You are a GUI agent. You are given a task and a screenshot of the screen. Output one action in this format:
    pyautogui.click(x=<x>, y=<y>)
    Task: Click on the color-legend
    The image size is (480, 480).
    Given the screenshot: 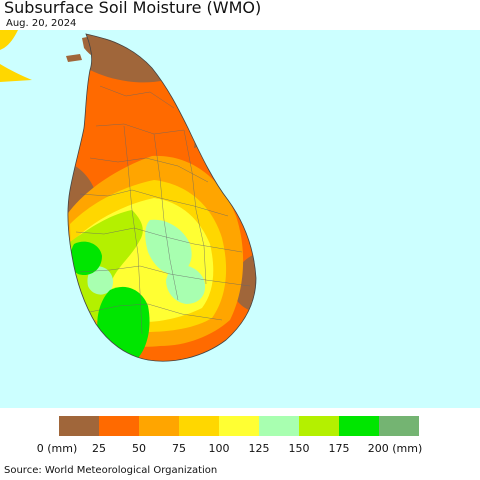 What is the action you would take?
    pyautogui.click(x=239, y=426)
    